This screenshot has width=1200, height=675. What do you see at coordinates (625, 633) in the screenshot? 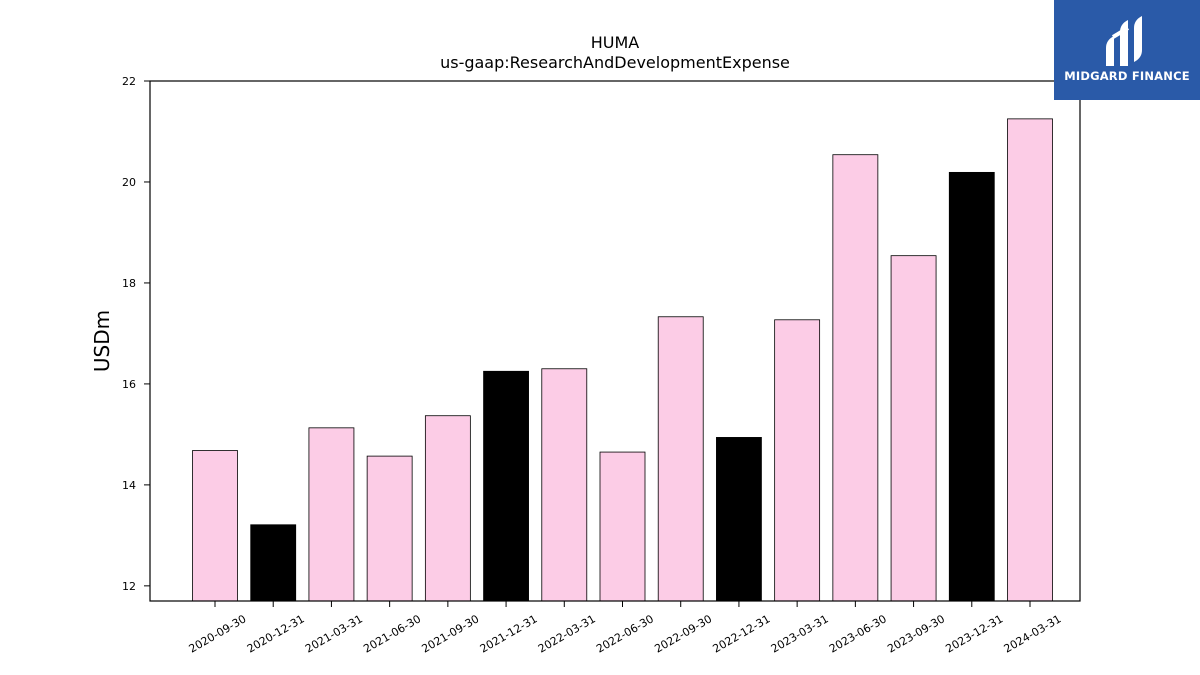
I see `x-tick-label: 2022-06-30` at bounding box center [625, 633].